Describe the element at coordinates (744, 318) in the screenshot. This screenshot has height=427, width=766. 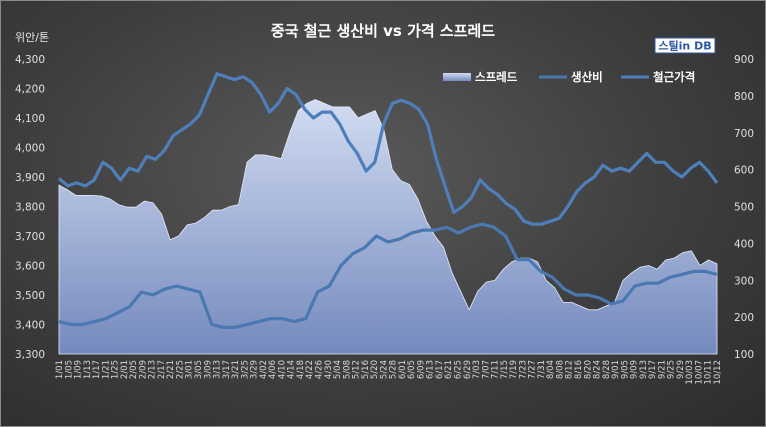
I see `y-right-tick-label: 200` at that location.